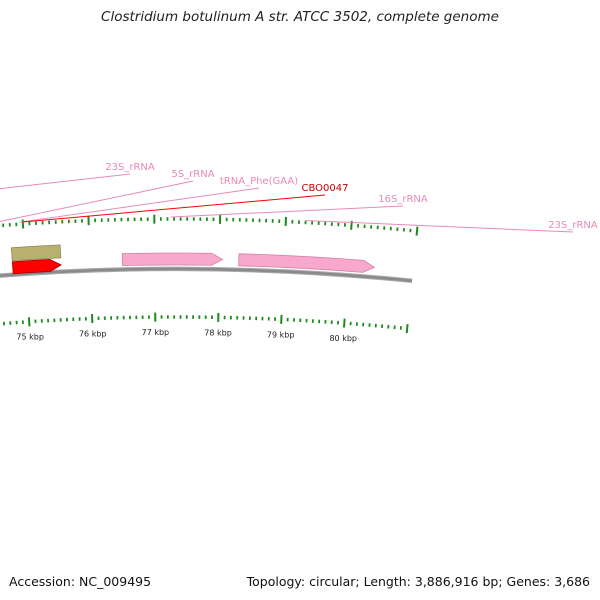 The image size is (600, 600). What do you see at coordinates (65, 181) in the screenshot?
I see `23s-rrna-feature-2-callout-line` at bounding box center [65, 181].